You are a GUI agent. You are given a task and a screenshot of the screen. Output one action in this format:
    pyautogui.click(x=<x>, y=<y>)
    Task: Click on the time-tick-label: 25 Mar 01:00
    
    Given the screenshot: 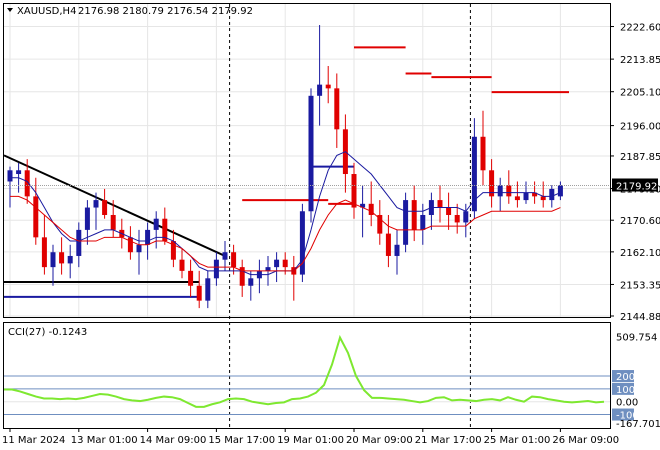 What is the action you would take?
    pyautogui.click(x=517, y=440)
    